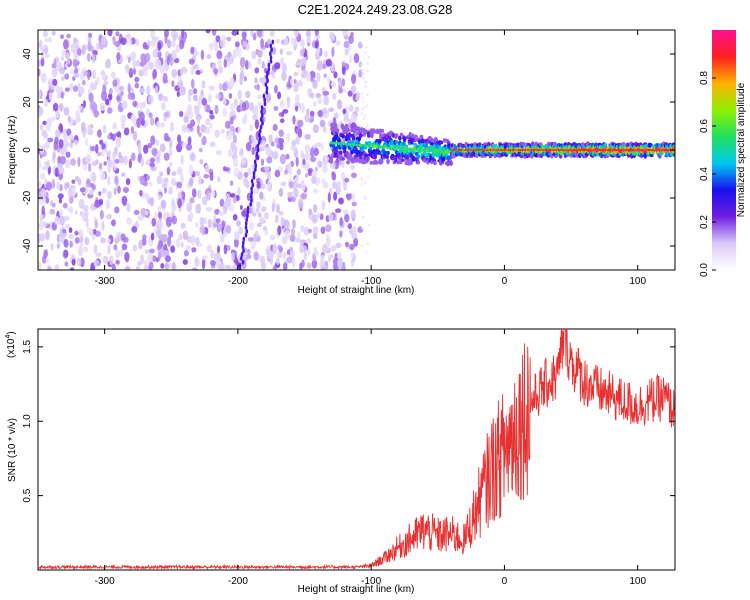  I want to click on y-tick-label: -40, so click(27, 245).